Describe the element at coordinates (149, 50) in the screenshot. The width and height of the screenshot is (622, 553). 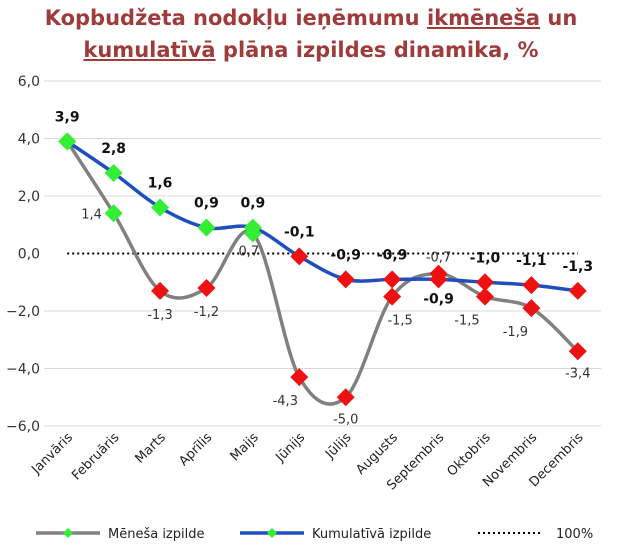
I see `title-text-4: kumulatīvā` at that location.